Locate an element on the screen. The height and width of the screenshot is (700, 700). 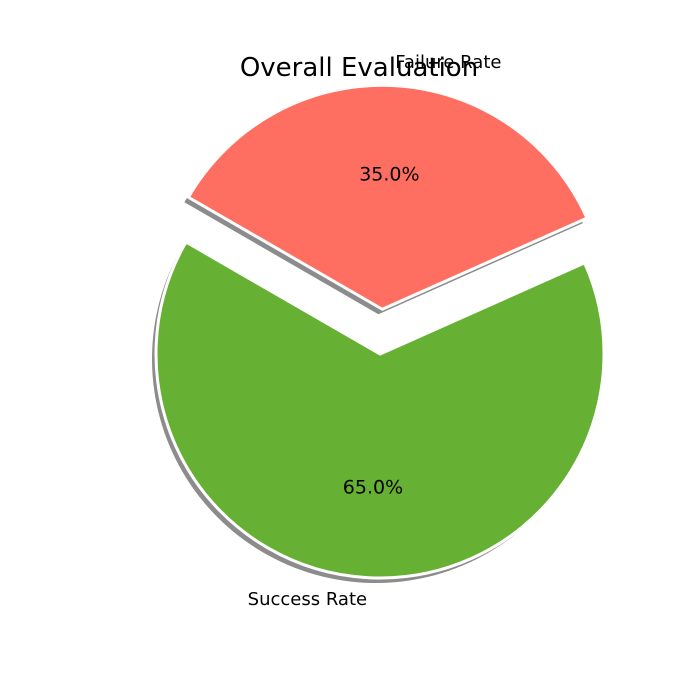
slice-value-failure-rate: 35.0% is located at coordinates (389, 175).